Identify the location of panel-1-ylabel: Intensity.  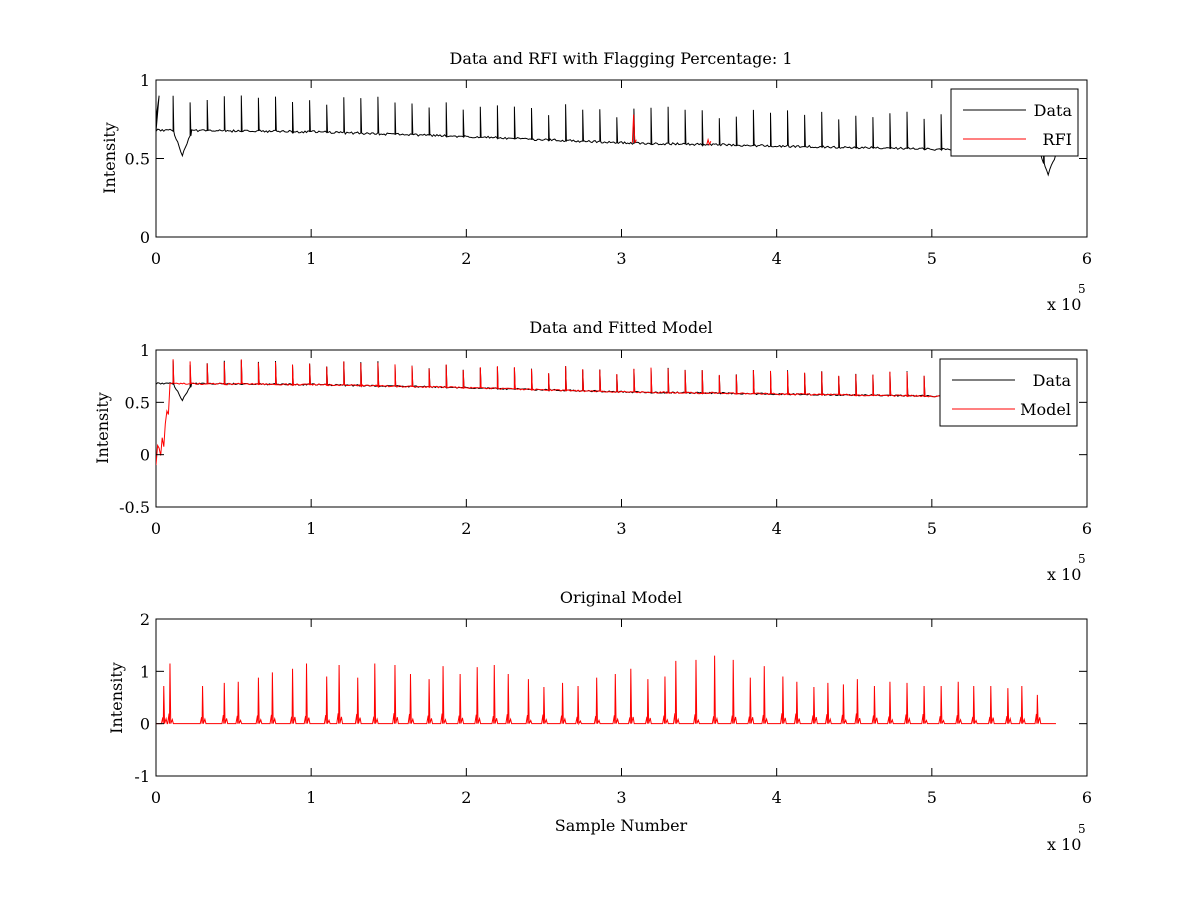
(109, 158).